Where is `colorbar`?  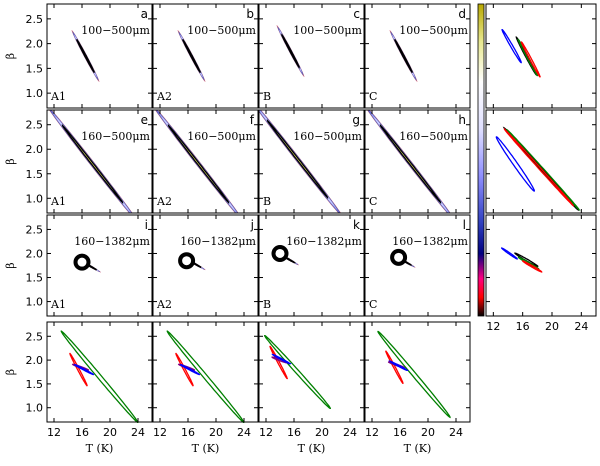
colorbar is located at coordinates (481, 160).